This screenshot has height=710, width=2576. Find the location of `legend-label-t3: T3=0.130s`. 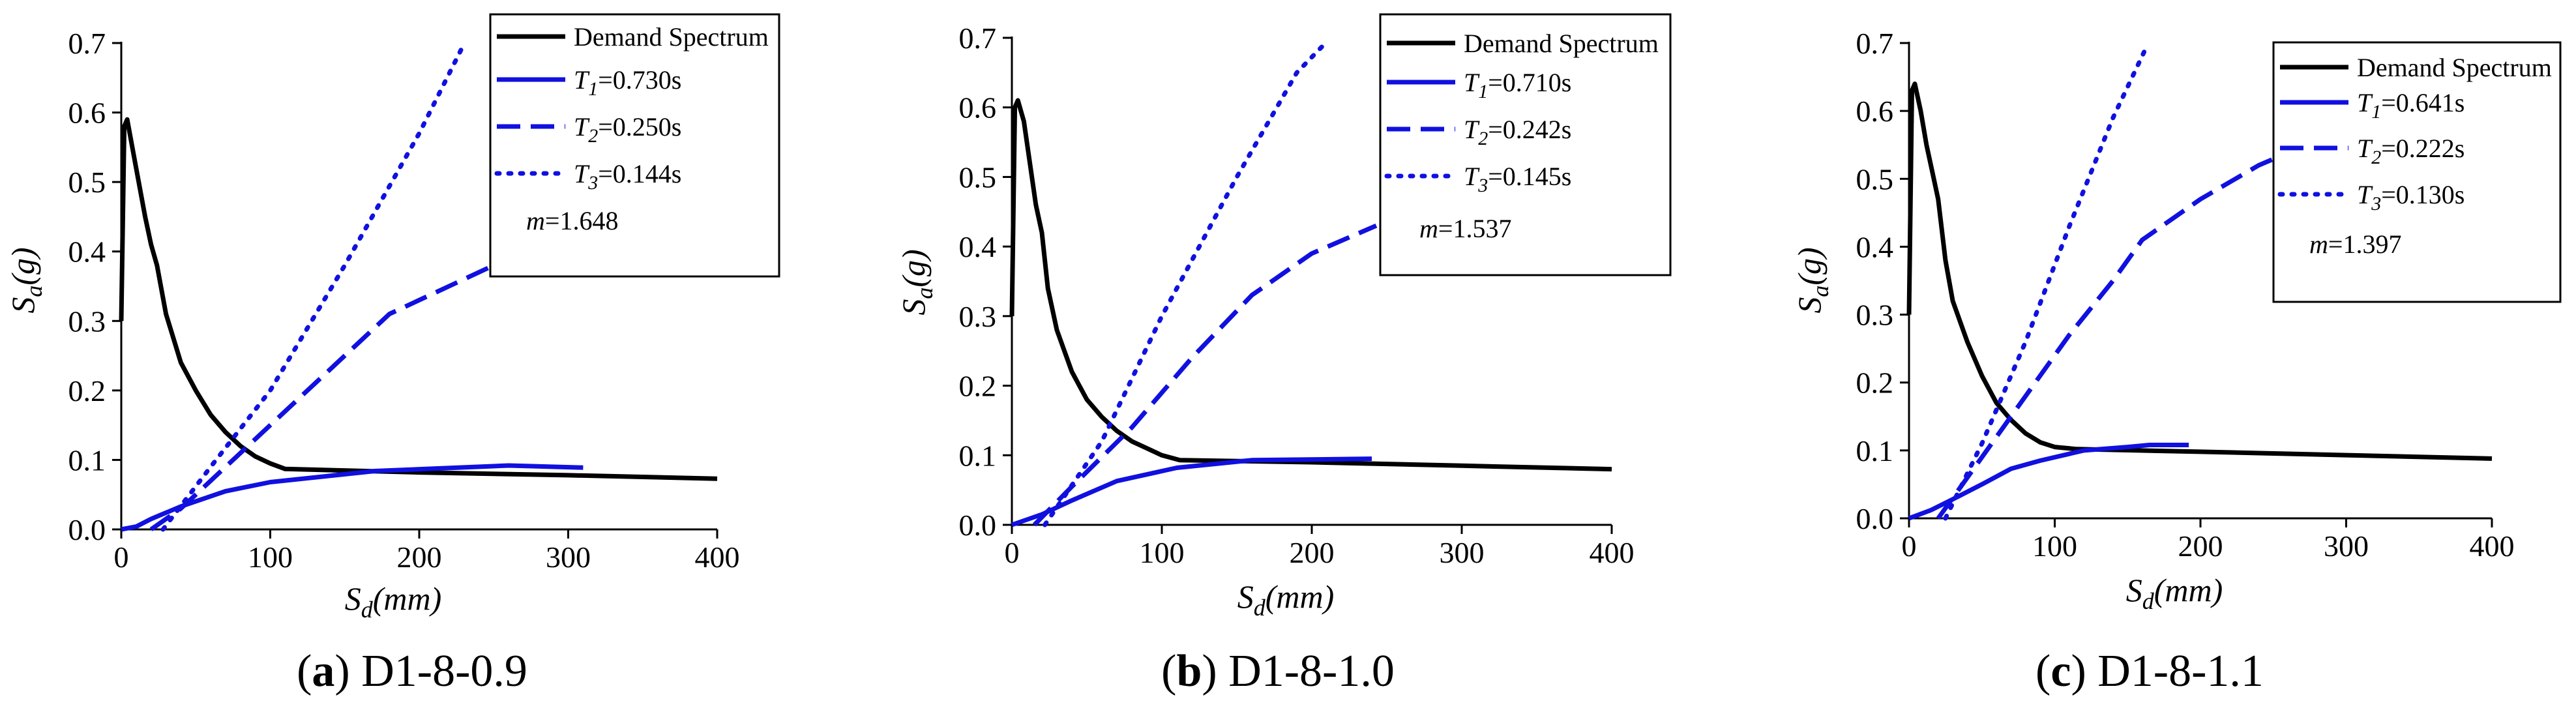

legend-label-t3: T3=0.130s is located at coordinates (2411, 197).